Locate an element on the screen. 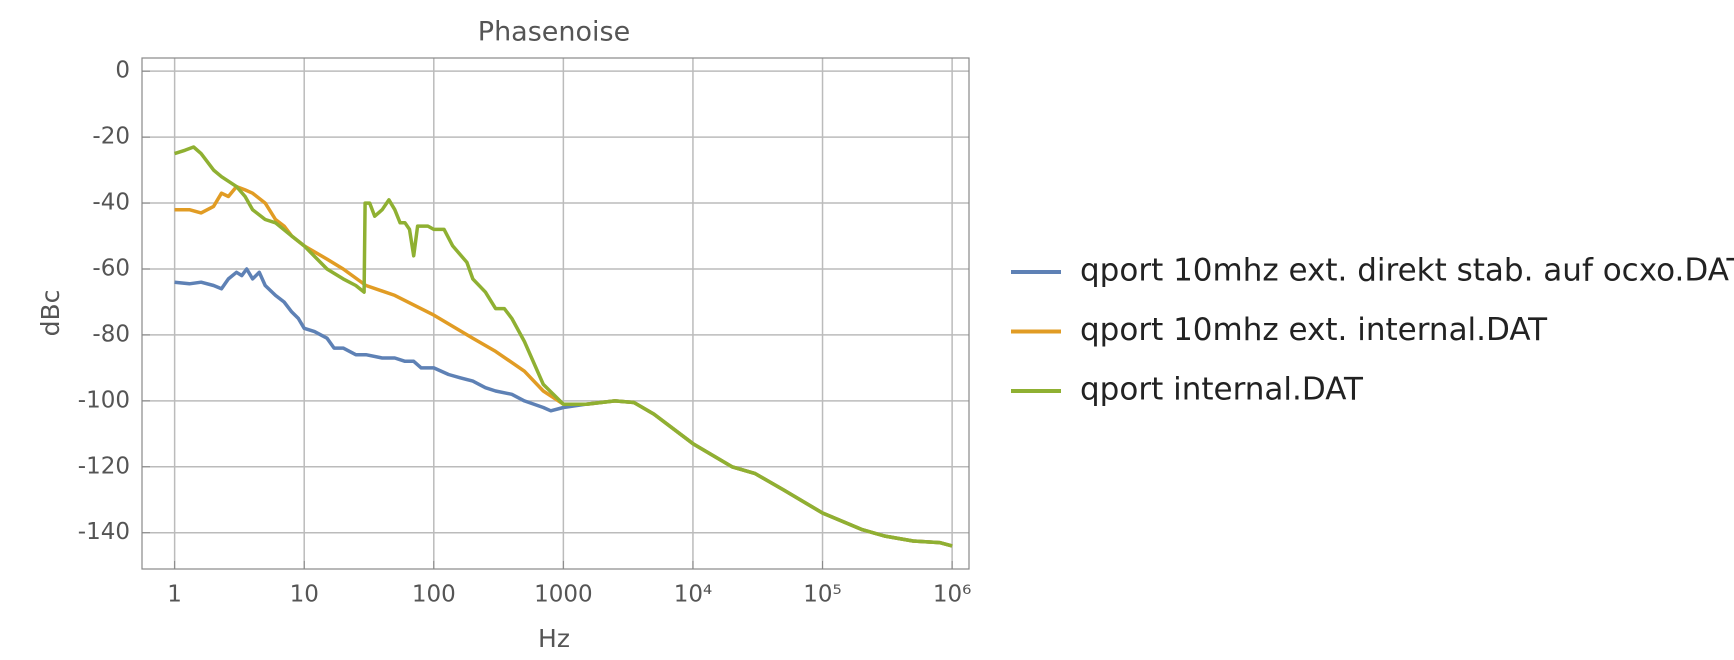  legend-text: qport internal.DAT is located at coordinates (1222, 390).